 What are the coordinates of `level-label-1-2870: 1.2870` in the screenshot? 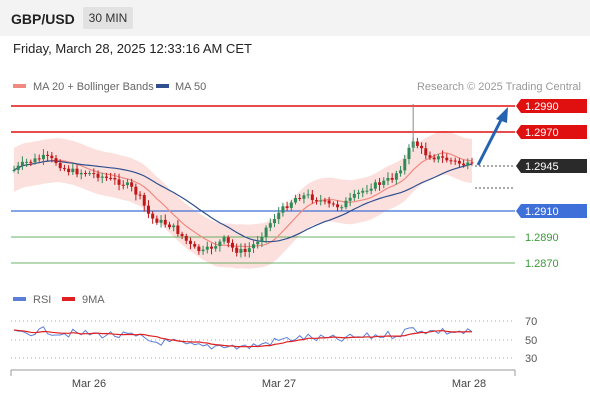 It's located at (542, 264).